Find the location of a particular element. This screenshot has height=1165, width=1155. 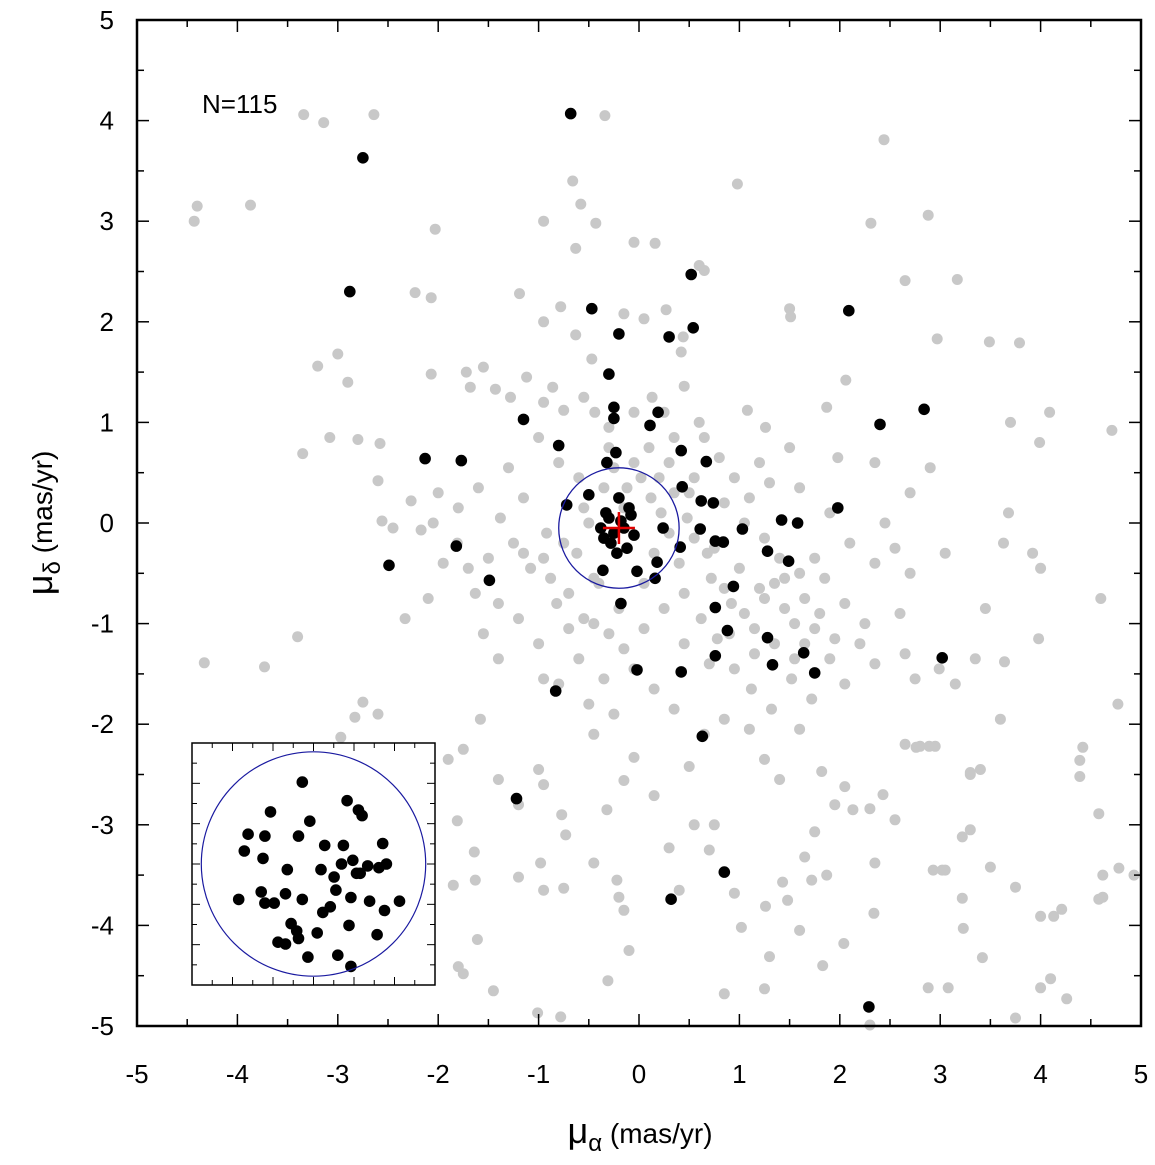

x-tick-labels: -5 -4 -3 -2 -1 0 1 2 3 4 5 is located at coordinates (636, 1074).